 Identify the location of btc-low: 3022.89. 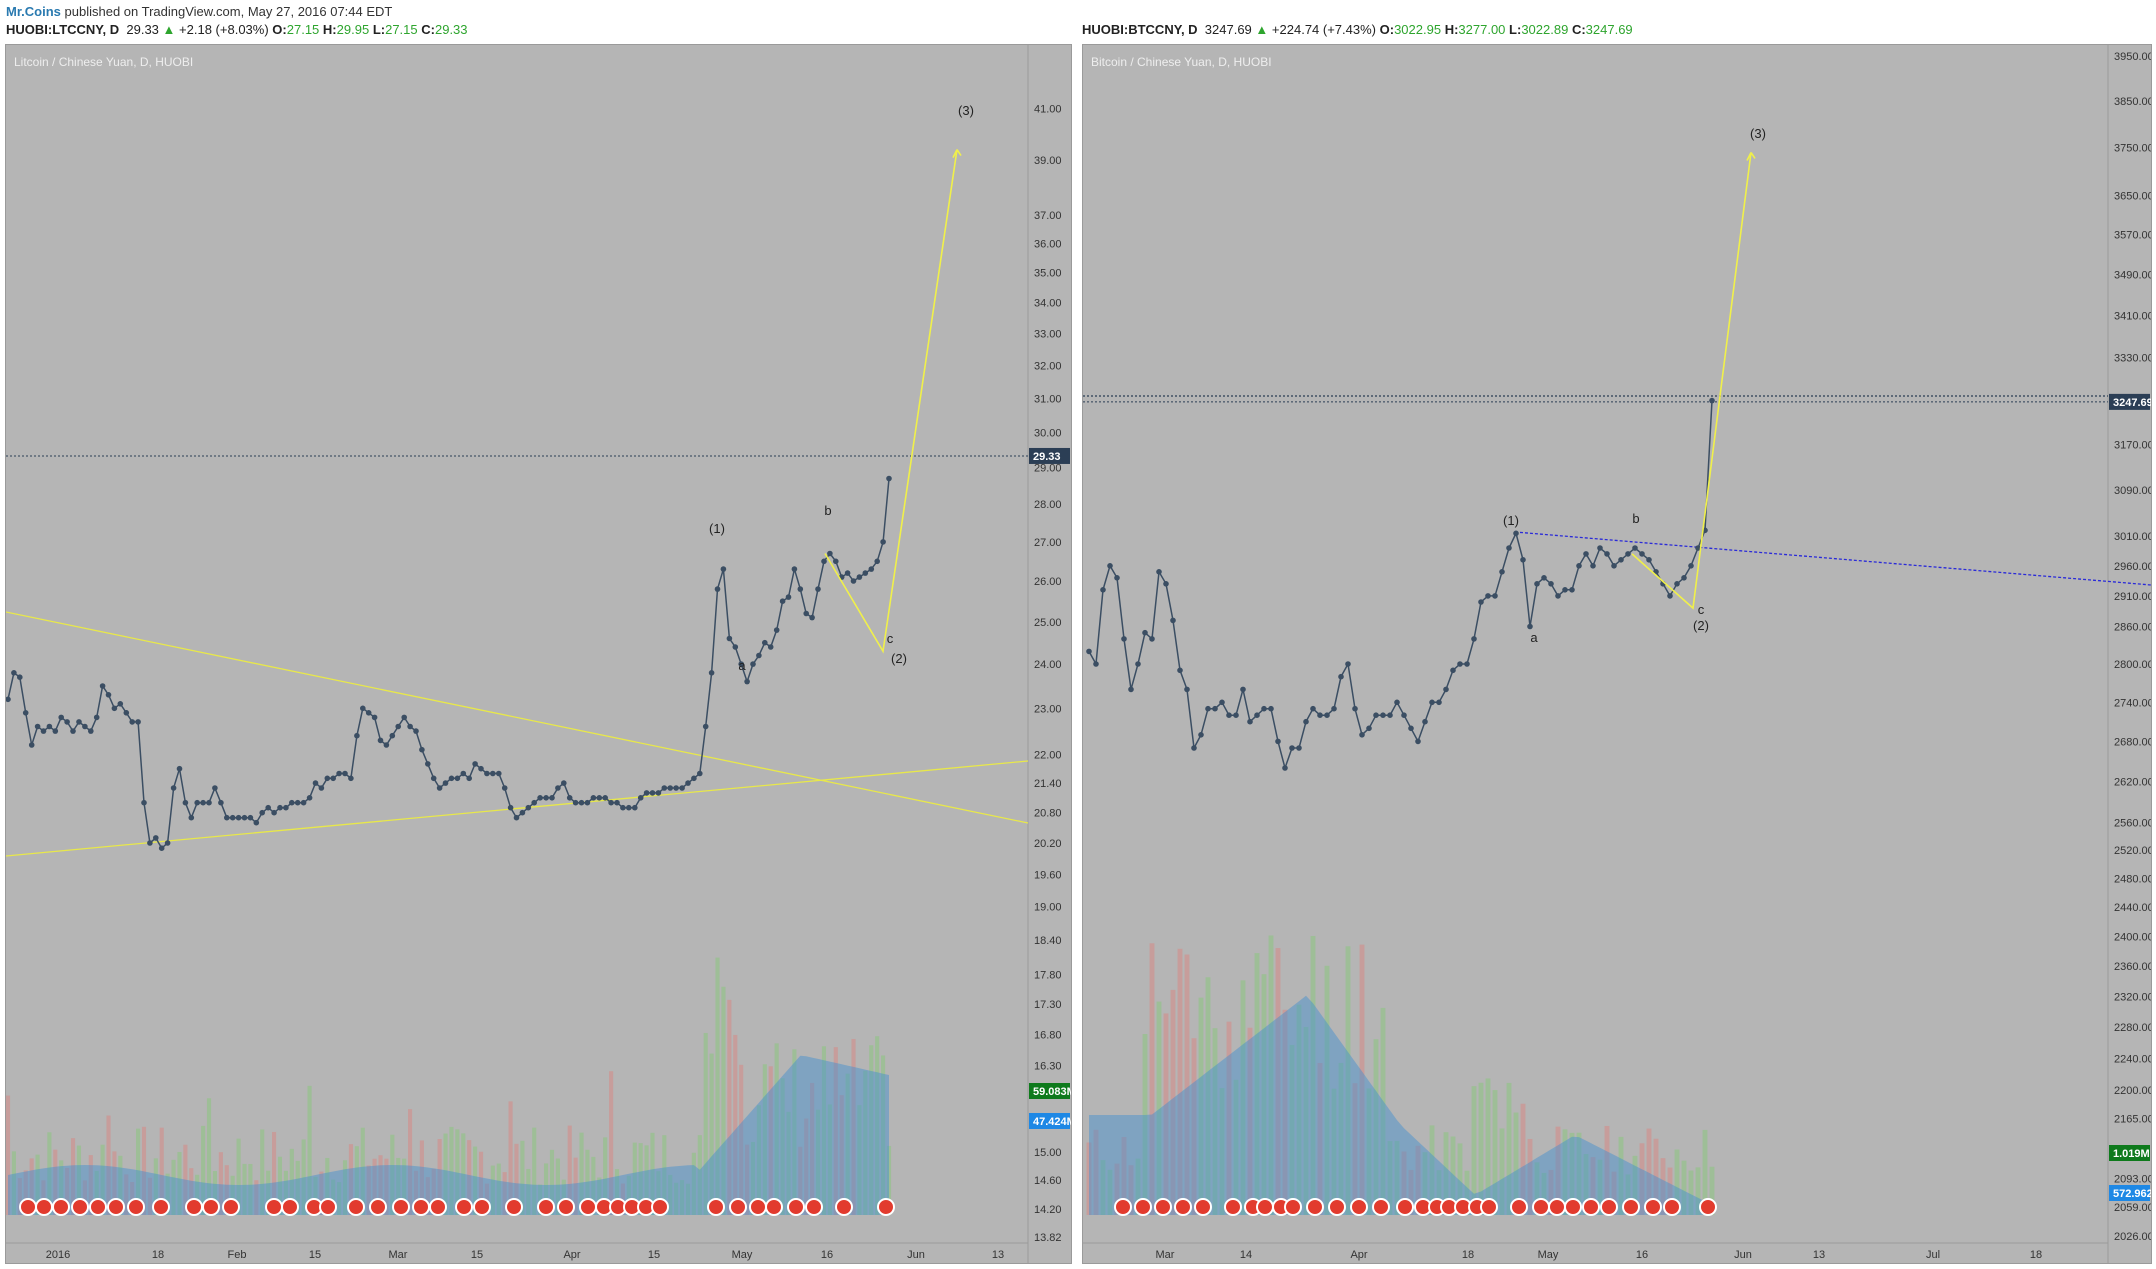
(1545, 29).